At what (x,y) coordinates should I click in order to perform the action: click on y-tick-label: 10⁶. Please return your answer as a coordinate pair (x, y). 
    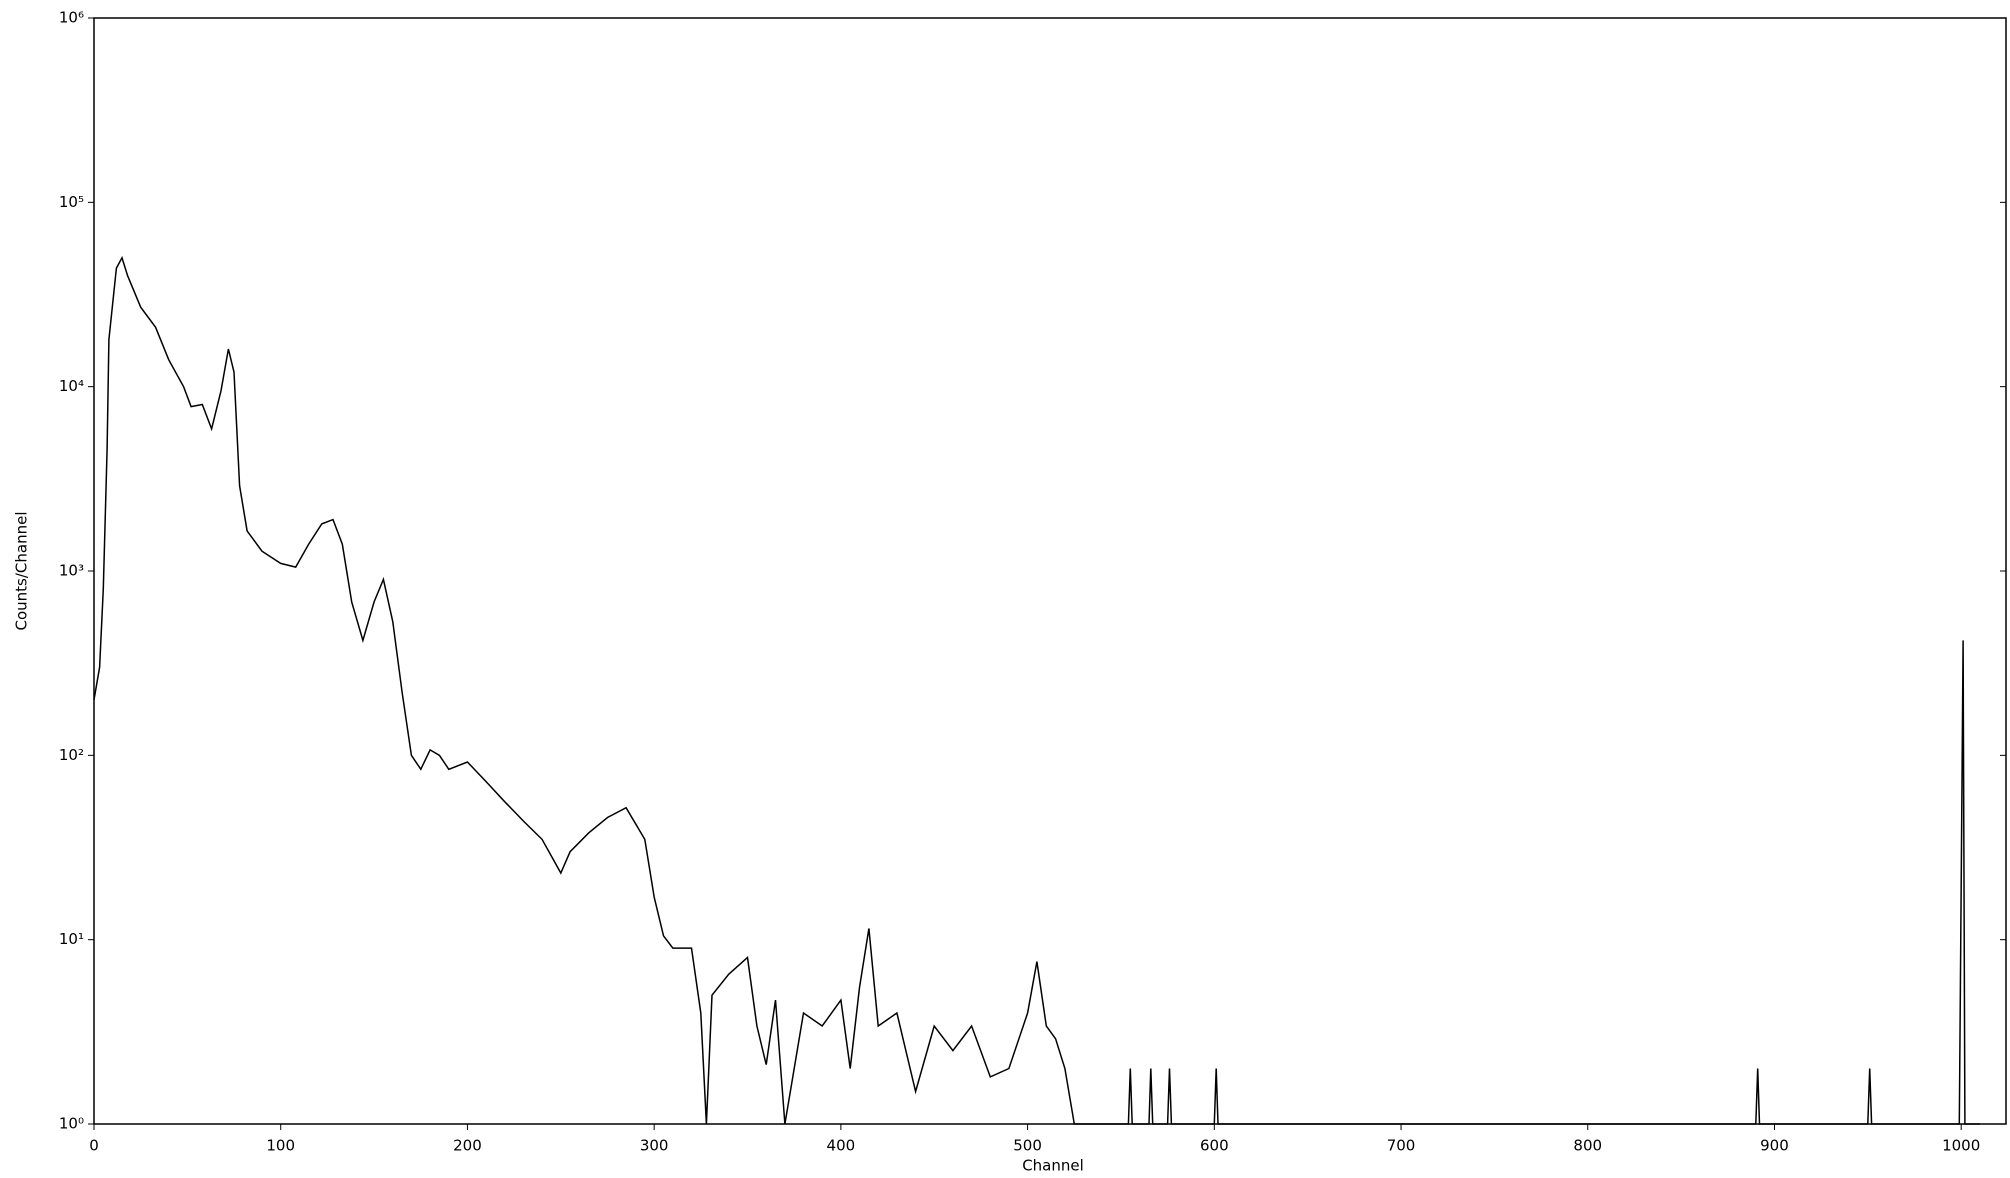
    Looking at the image, I should click on (71, 18).